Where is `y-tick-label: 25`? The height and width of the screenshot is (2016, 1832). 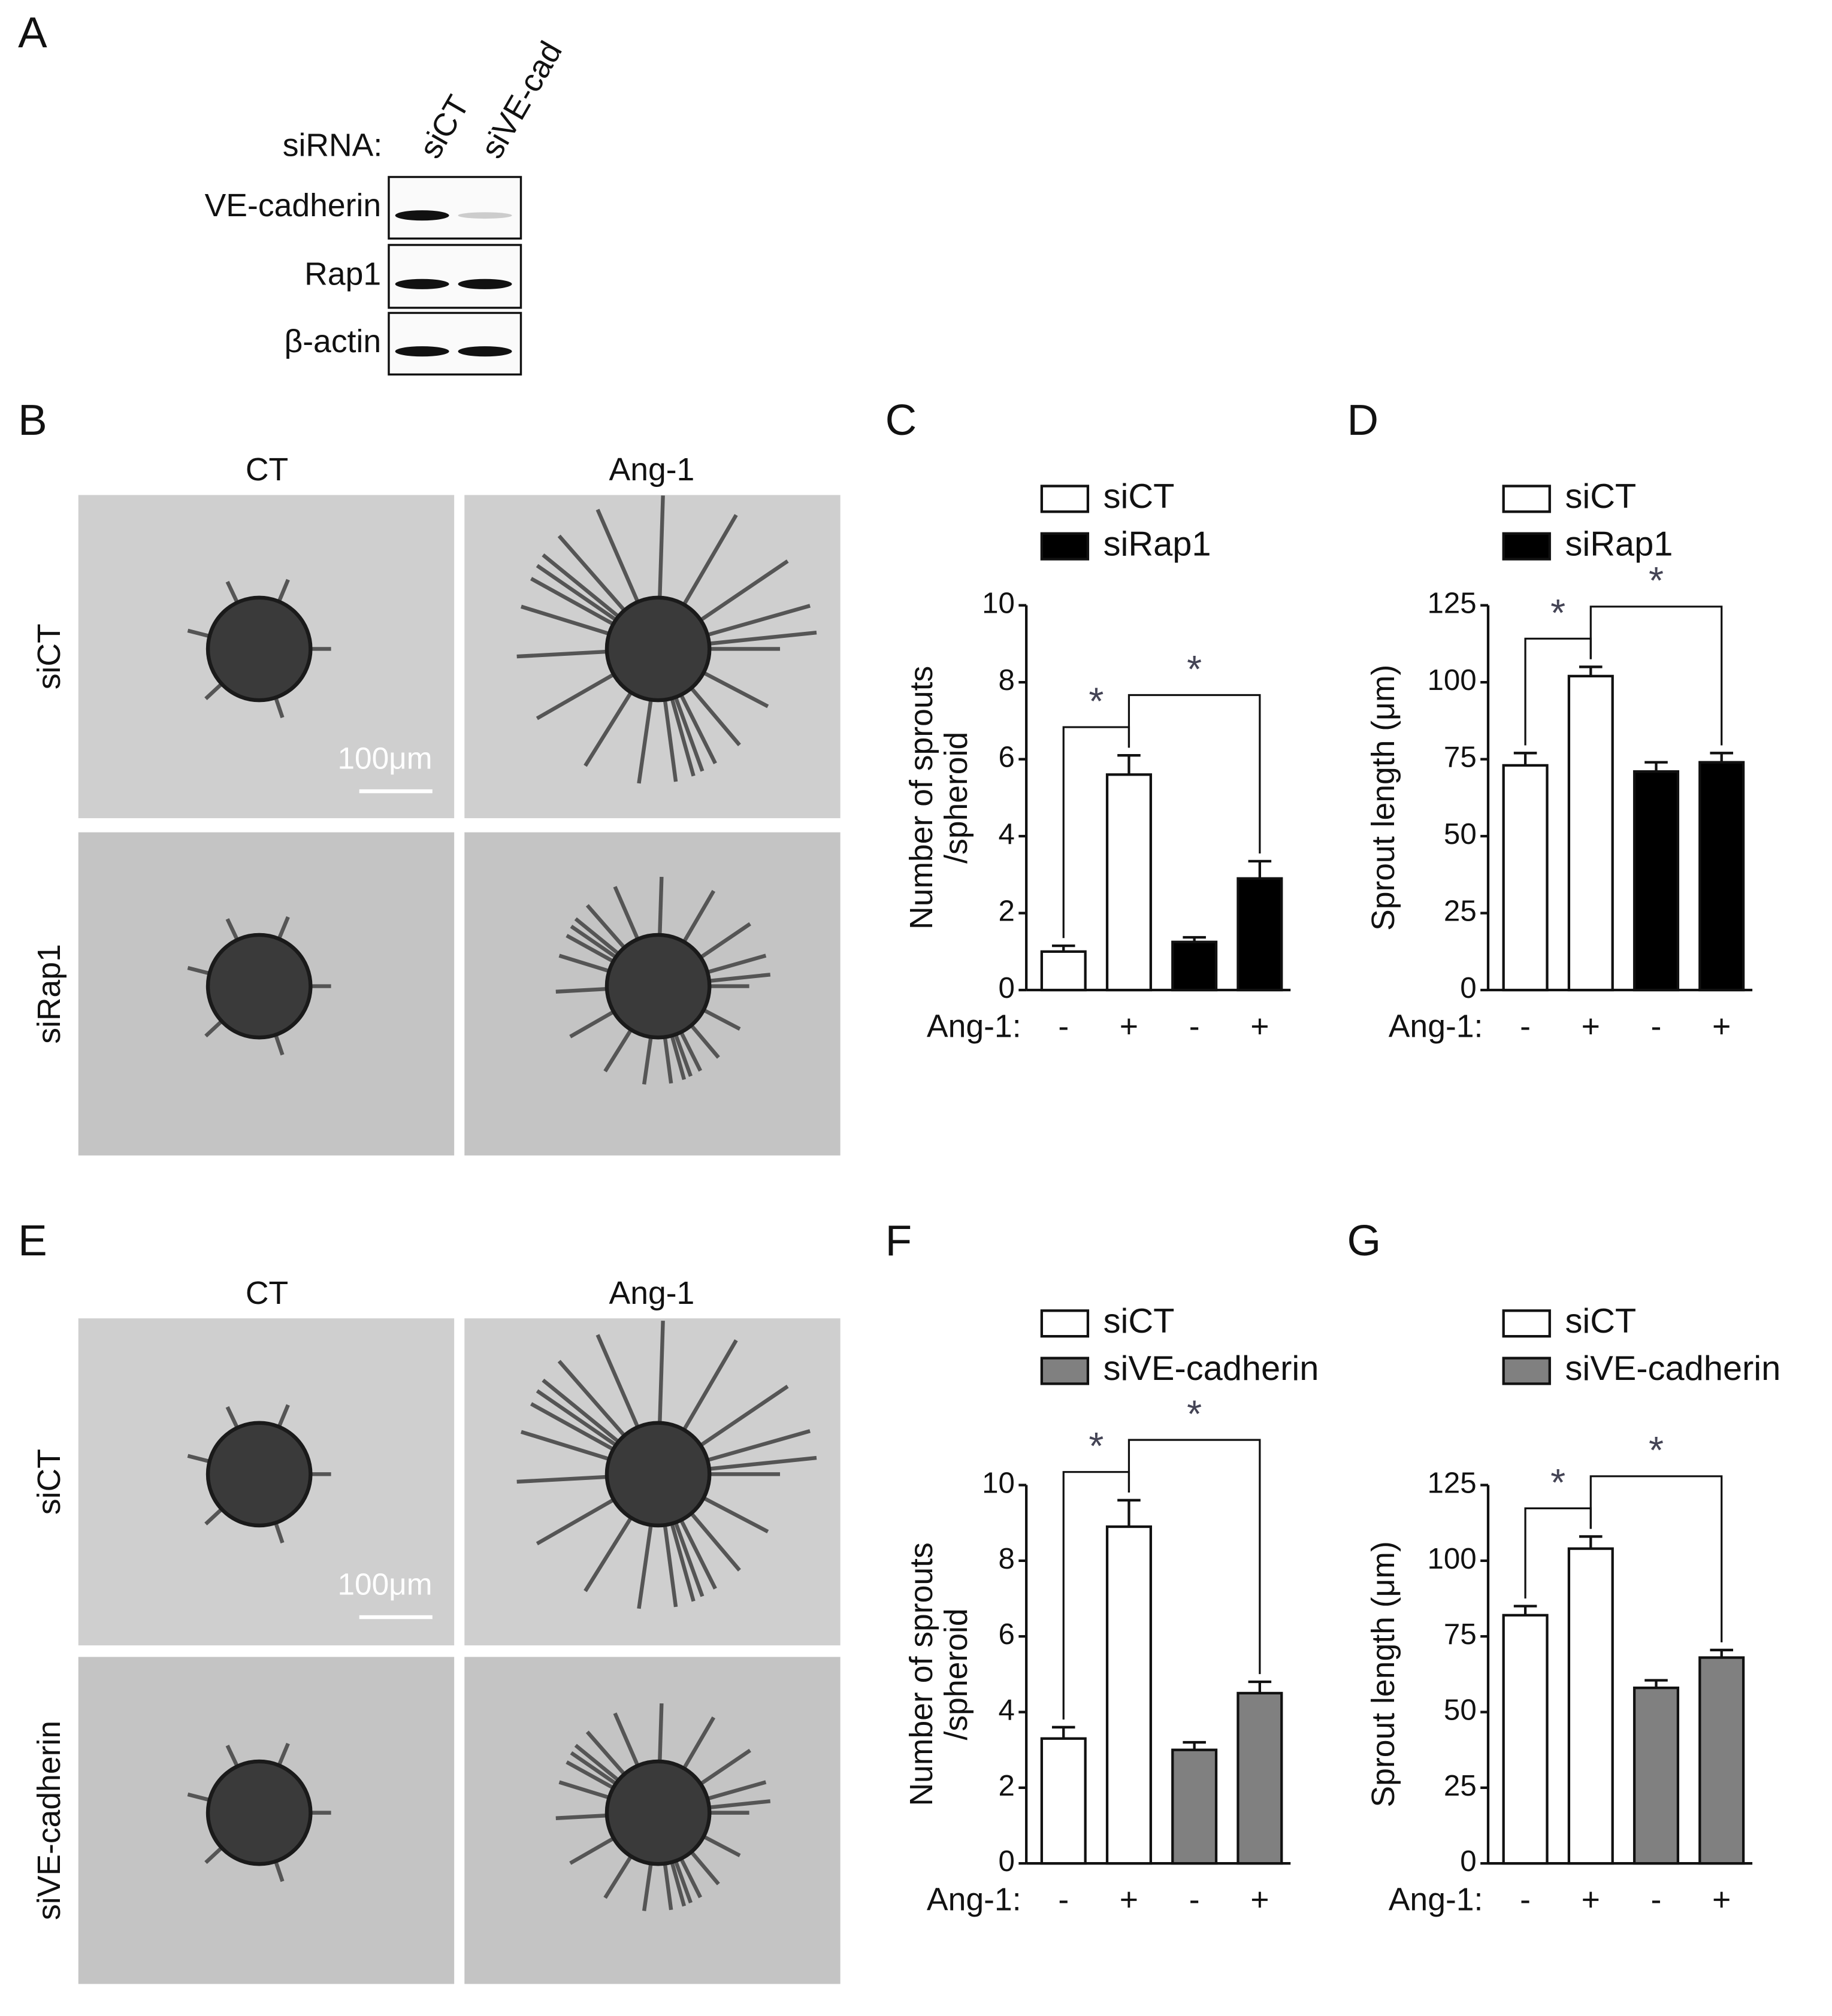
y-tick-label: 25 is located at coordinates (1460, 911).